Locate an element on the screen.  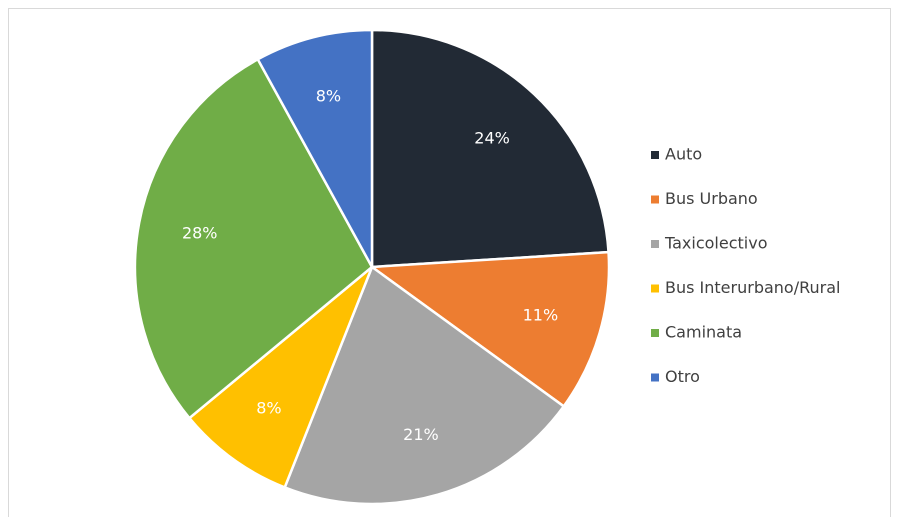
legend-label: Bus Urbano is located at coordinates (711, 198).